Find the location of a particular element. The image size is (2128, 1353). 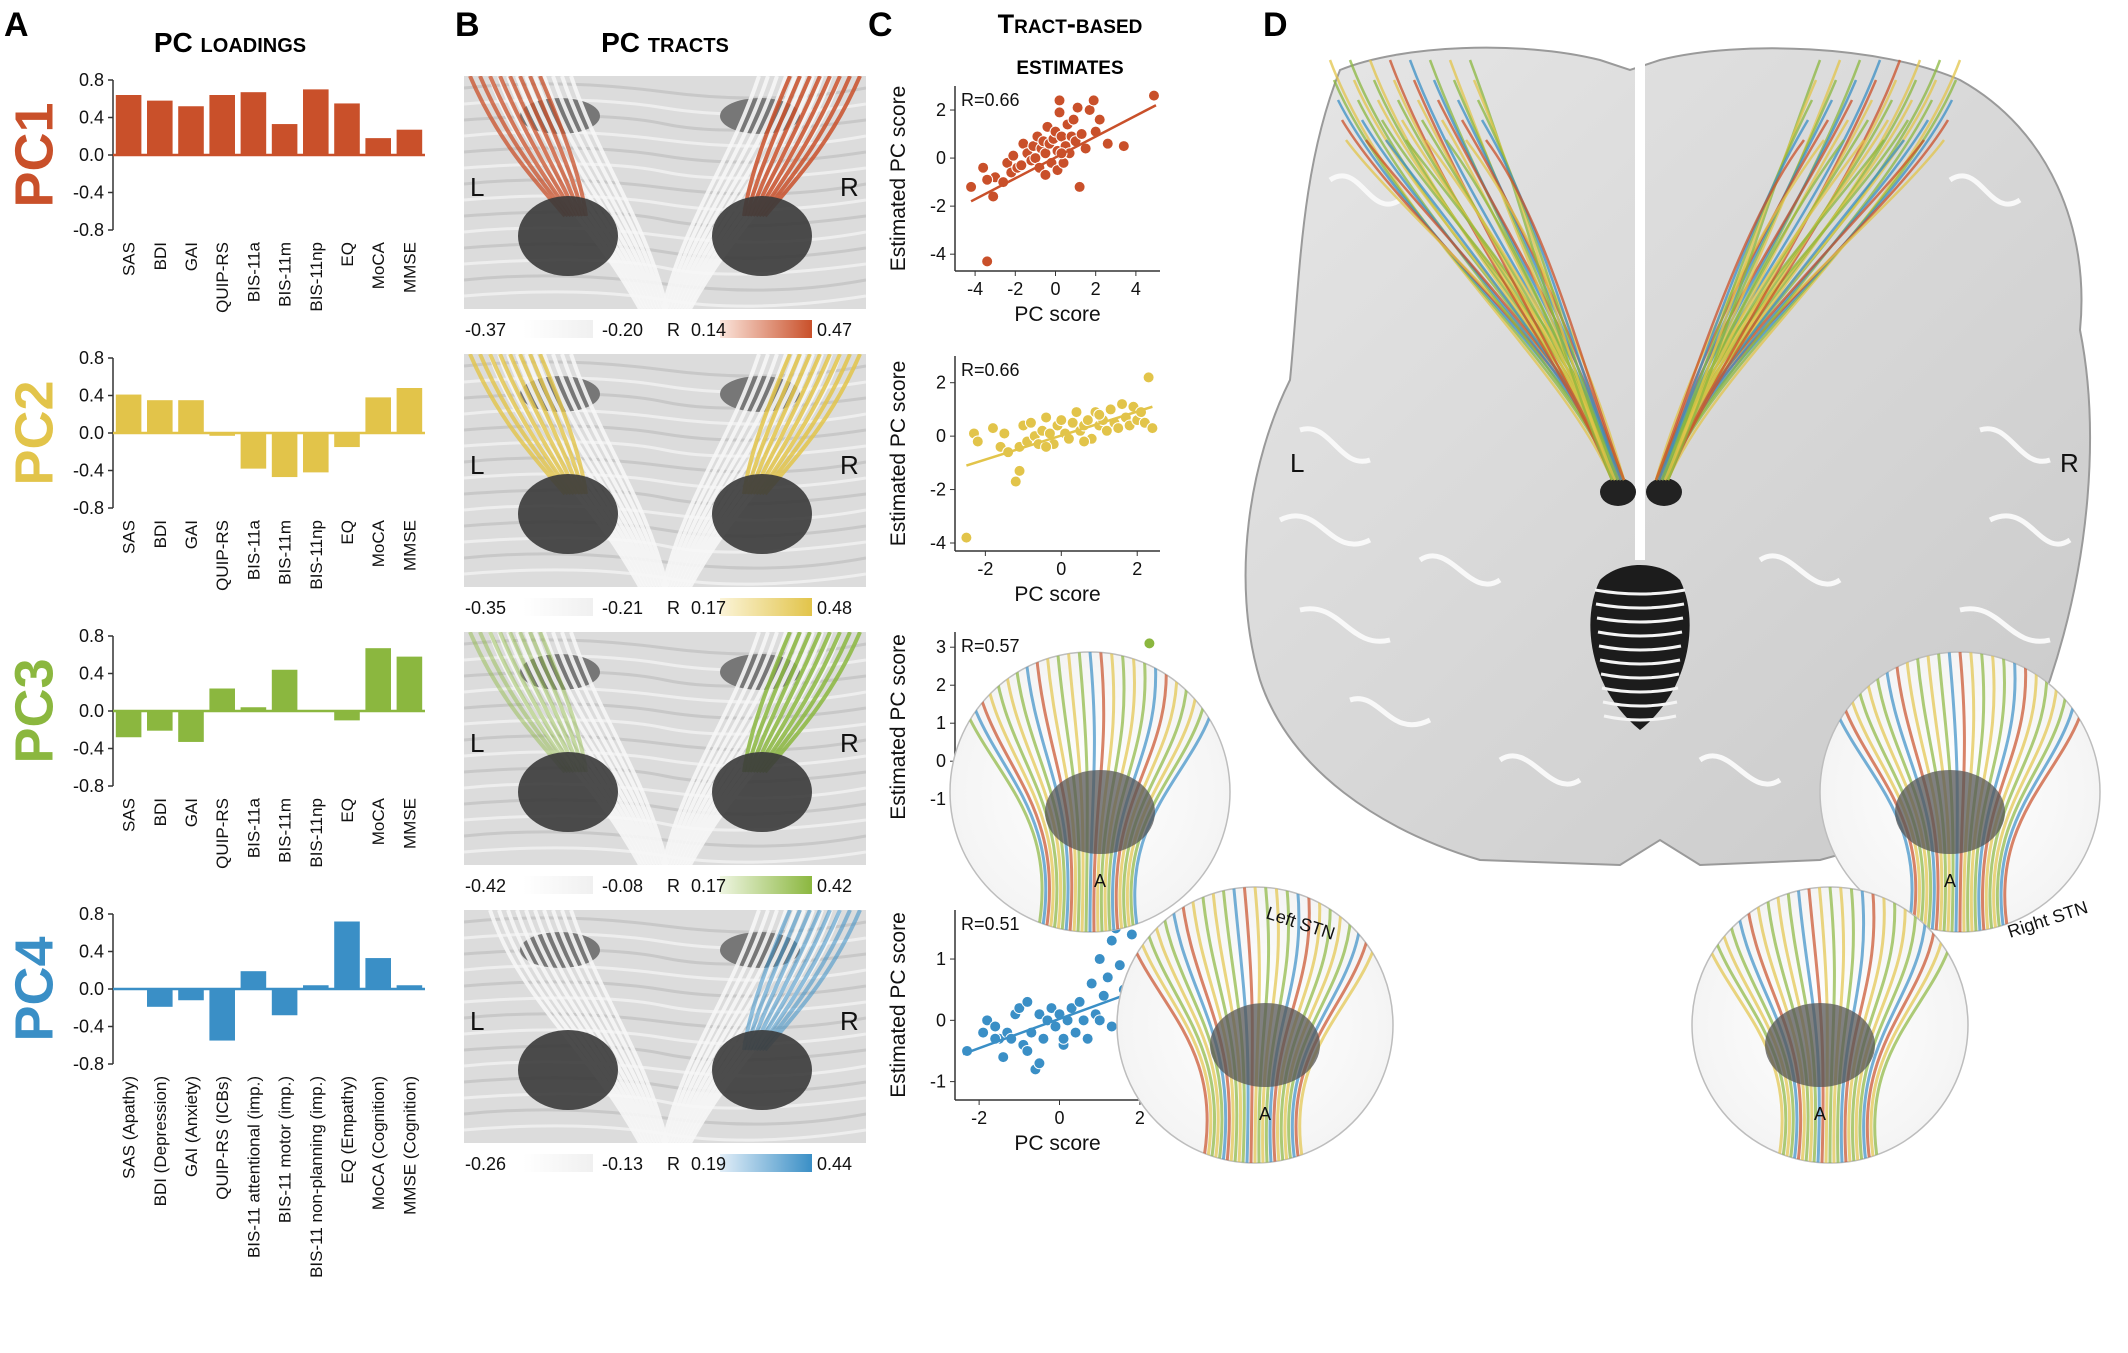

colorbar-r-label: R is located at coordinates (673, 330).